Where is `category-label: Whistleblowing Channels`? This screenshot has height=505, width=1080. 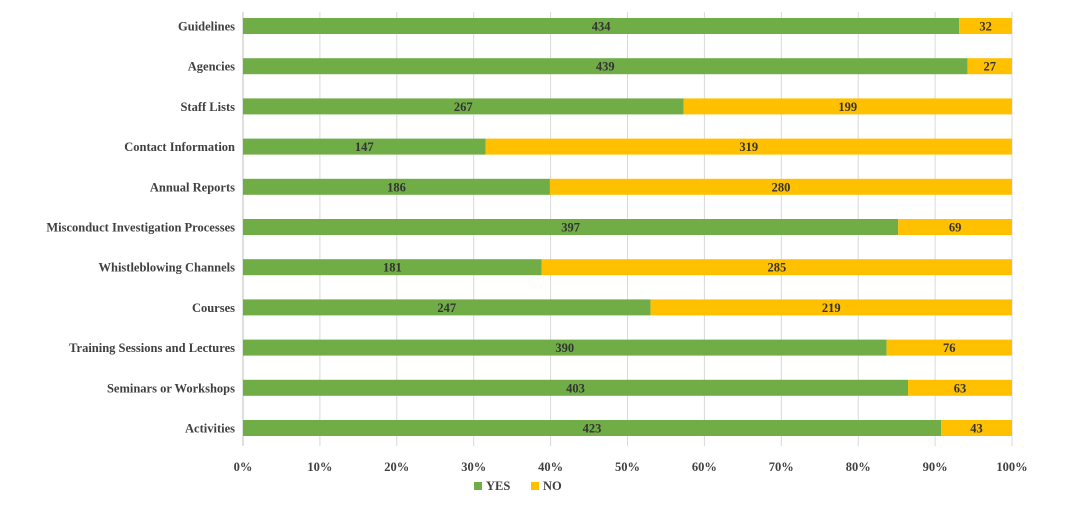
category-label: Whistleblowing Channels is located at coordinates (167, 268).